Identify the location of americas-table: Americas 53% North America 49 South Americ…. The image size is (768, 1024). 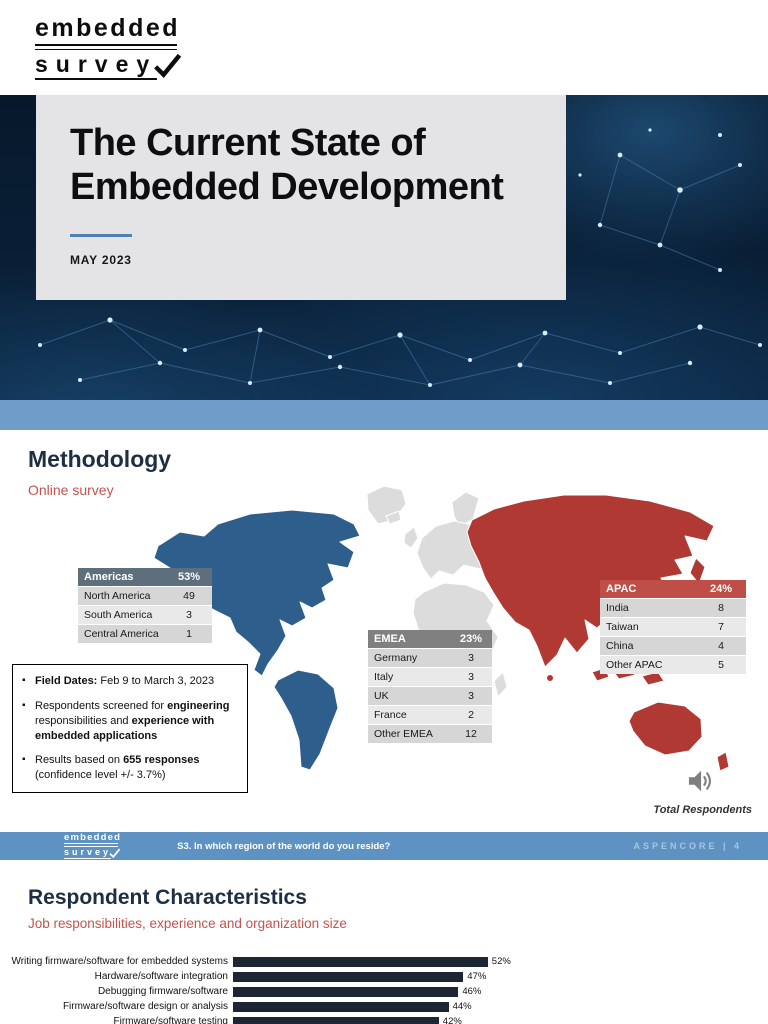
(145, 605).